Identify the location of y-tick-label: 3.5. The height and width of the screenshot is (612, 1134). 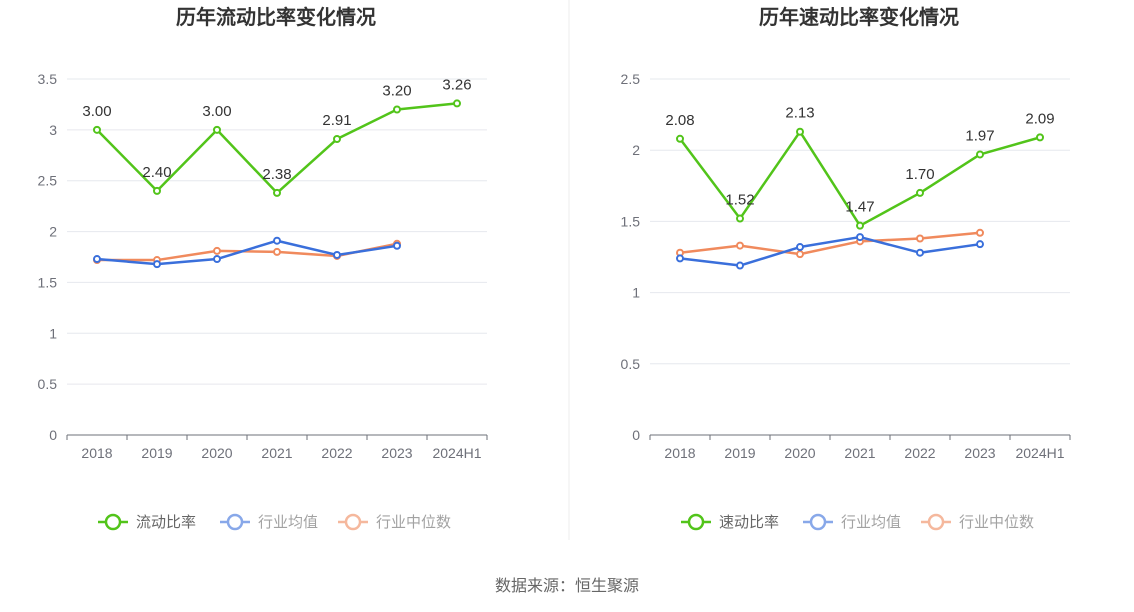
(48, 79).